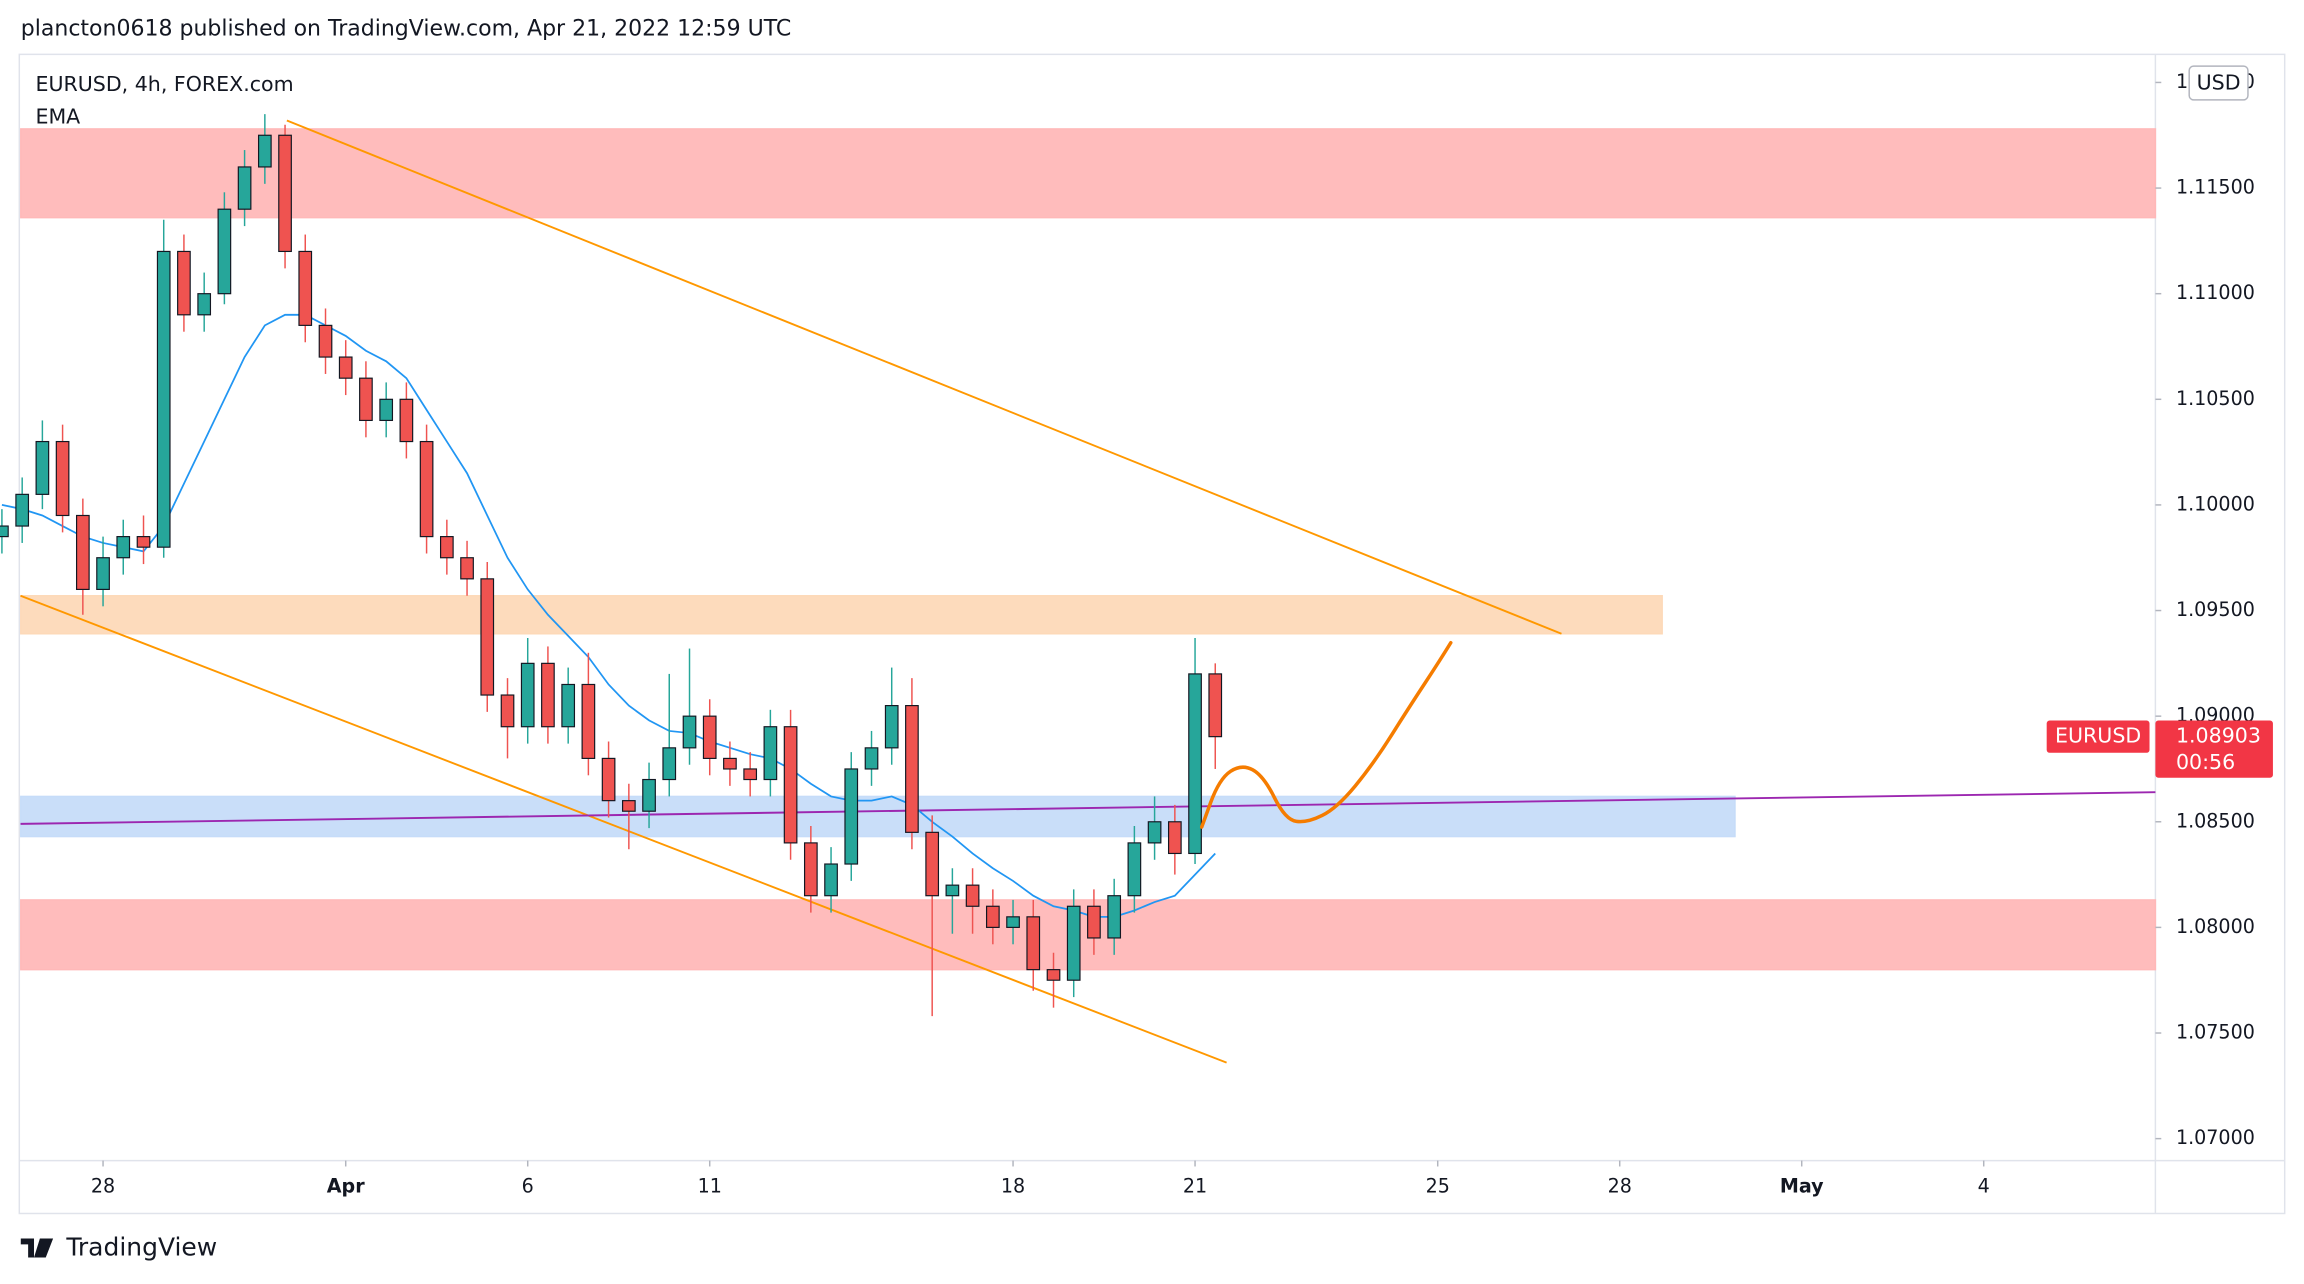  What do you see at coordinates (2218, 736) in the screenshot?
I see `price-tag-label: 1.08903` at bounding box center [2218, 736].